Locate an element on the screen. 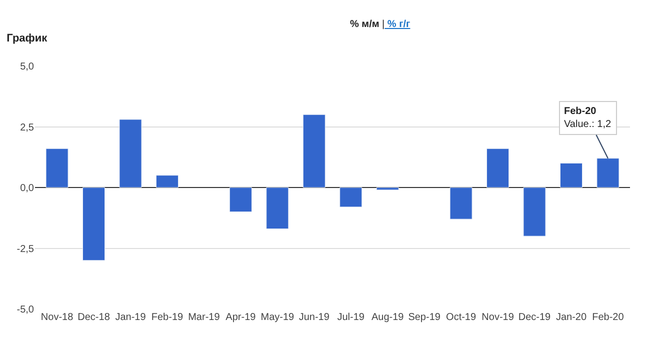  x-tick-label: Feb-20 is located at coordinates (608, 317).